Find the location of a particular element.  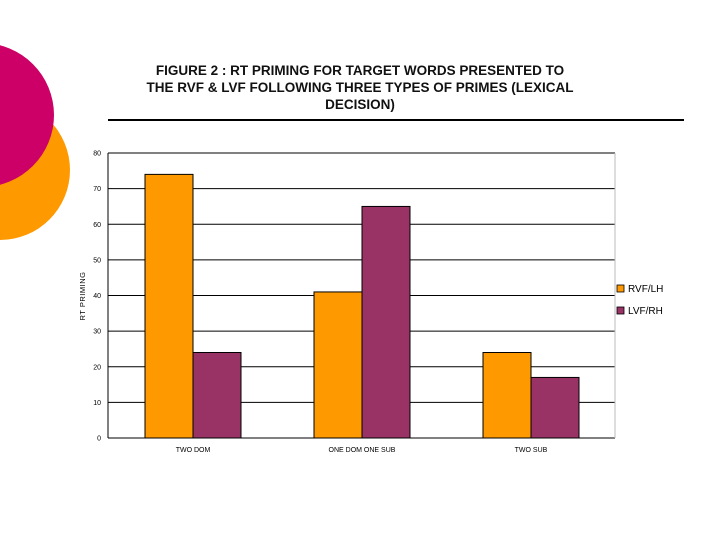

legend-label: RVF/LH is located at coordinates (645, 289).